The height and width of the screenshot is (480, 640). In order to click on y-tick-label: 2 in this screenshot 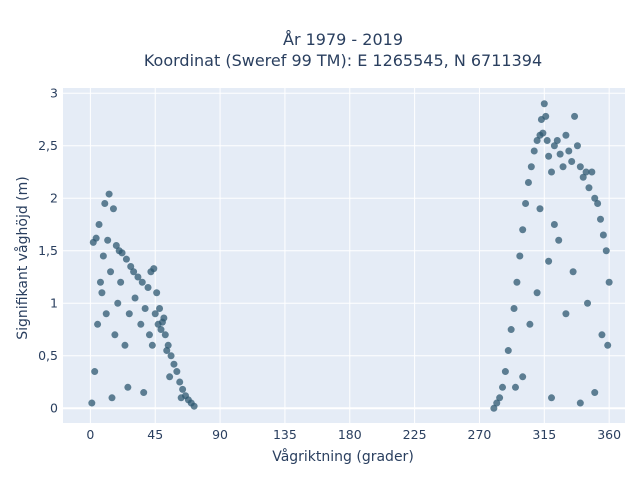, I will do `click(54, 197)`.